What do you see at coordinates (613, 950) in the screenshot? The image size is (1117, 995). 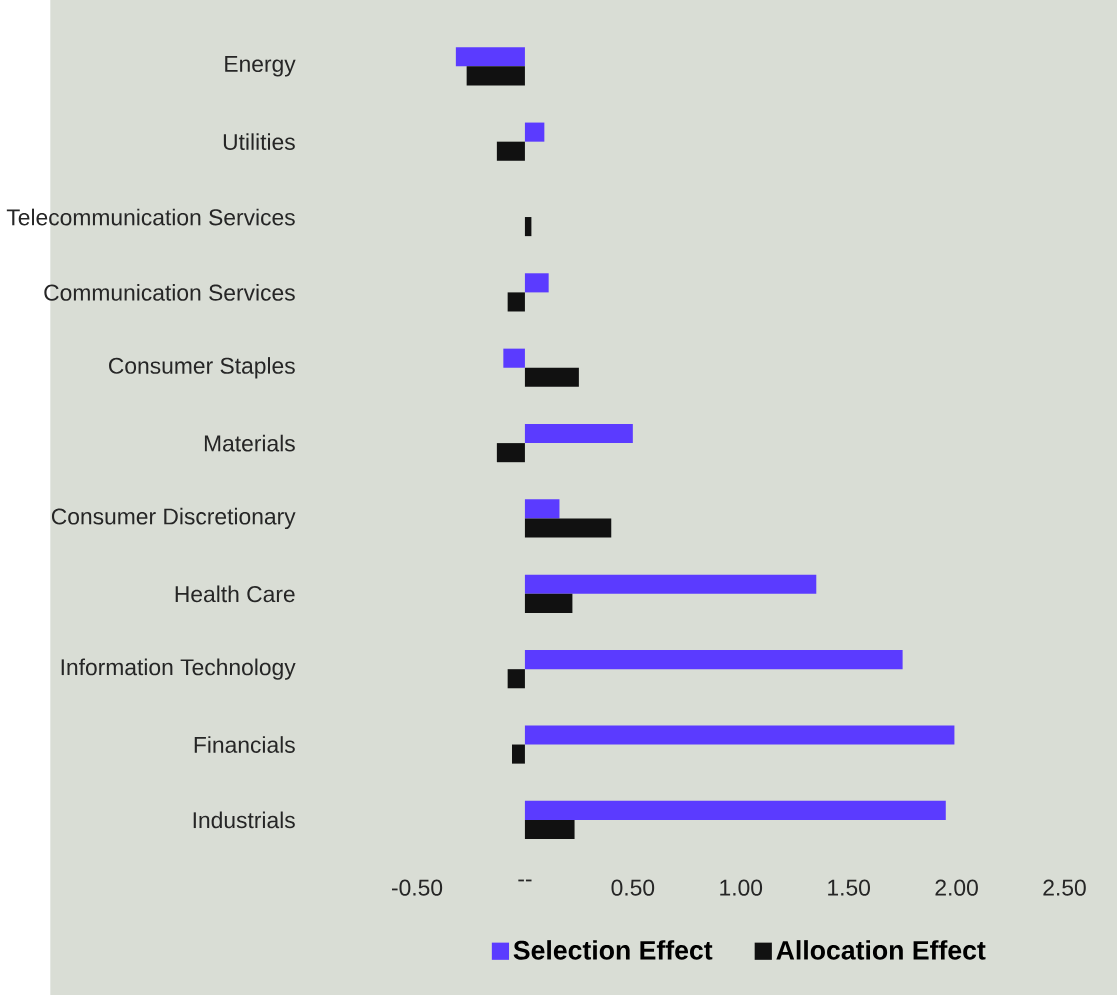 I see `legend-label: Selection Effect` at bounding box center [613, 950].